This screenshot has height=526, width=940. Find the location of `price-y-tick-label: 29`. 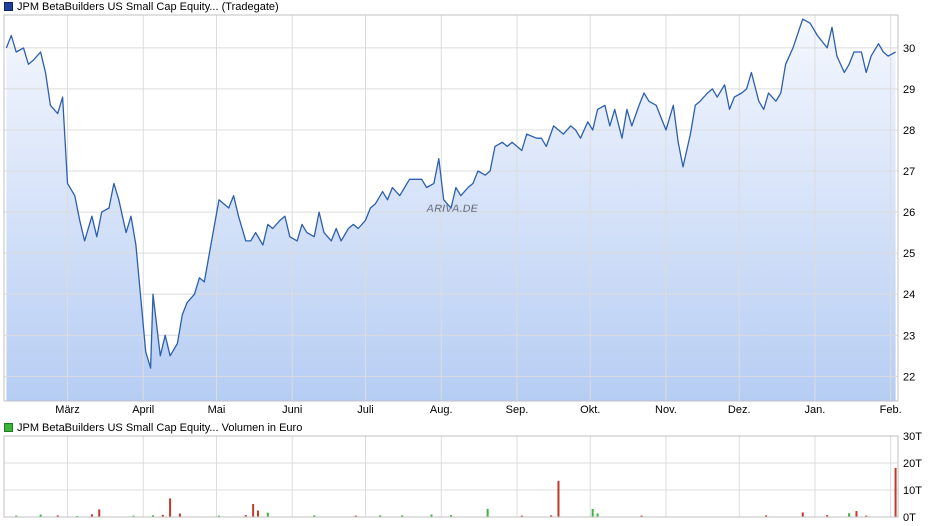

price-y-tick-label: 29 is located at coordinates (909, 90).